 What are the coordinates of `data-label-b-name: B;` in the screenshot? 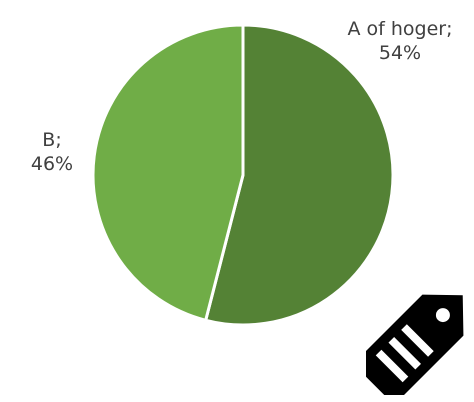 It's located at (52, 140).